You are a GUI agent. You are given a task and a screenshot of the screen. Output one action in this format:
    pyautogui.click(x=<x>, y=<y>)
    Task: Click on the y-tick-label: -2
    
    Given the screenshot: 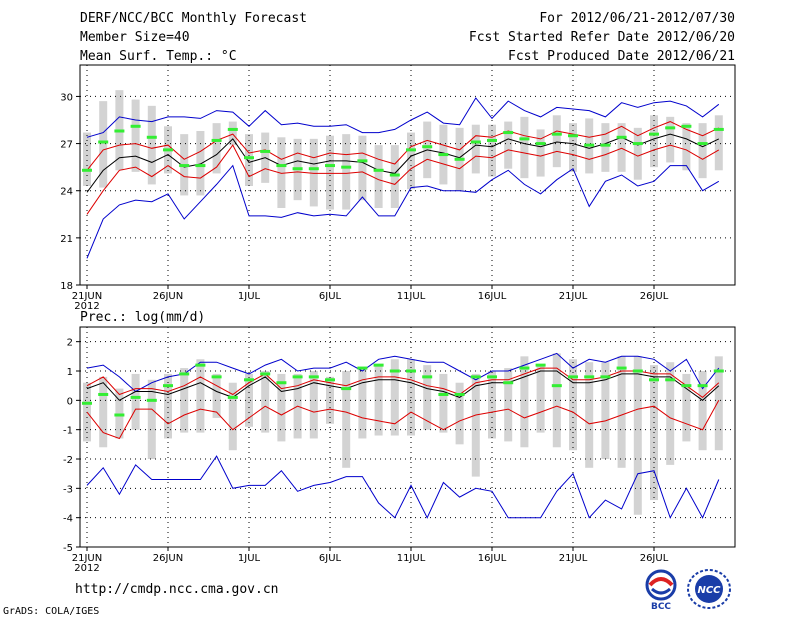 What is the action you would take?
    pyautogui.click(x=68, y=460)
    